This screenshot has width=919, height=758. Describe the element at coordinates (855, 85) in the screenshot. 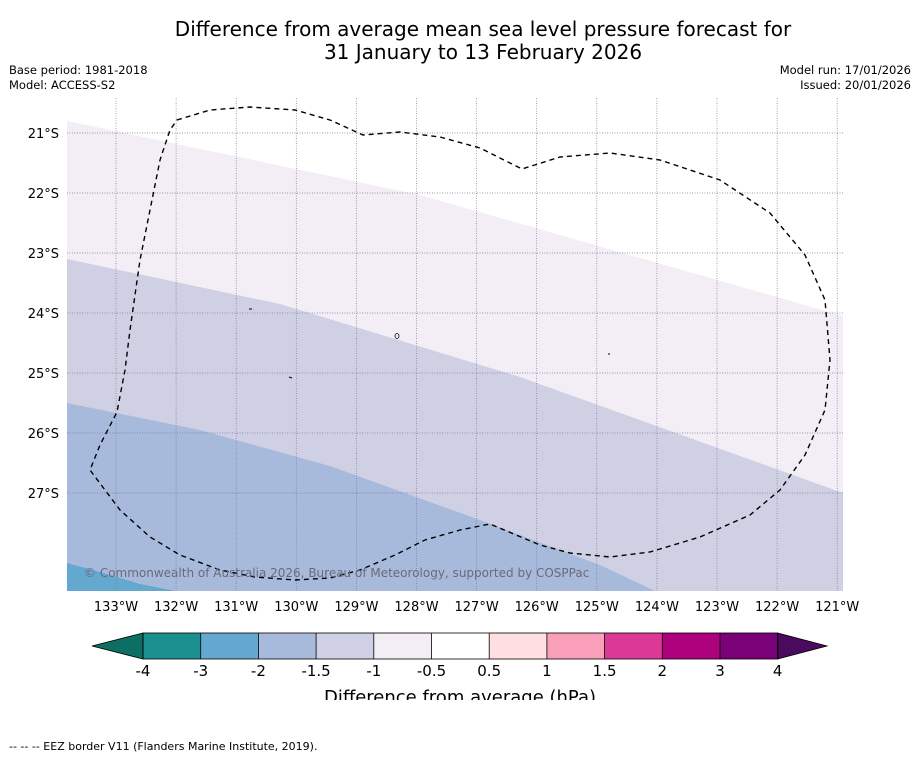

I see `issued-date: Issued: 20/01/2026` at that location.